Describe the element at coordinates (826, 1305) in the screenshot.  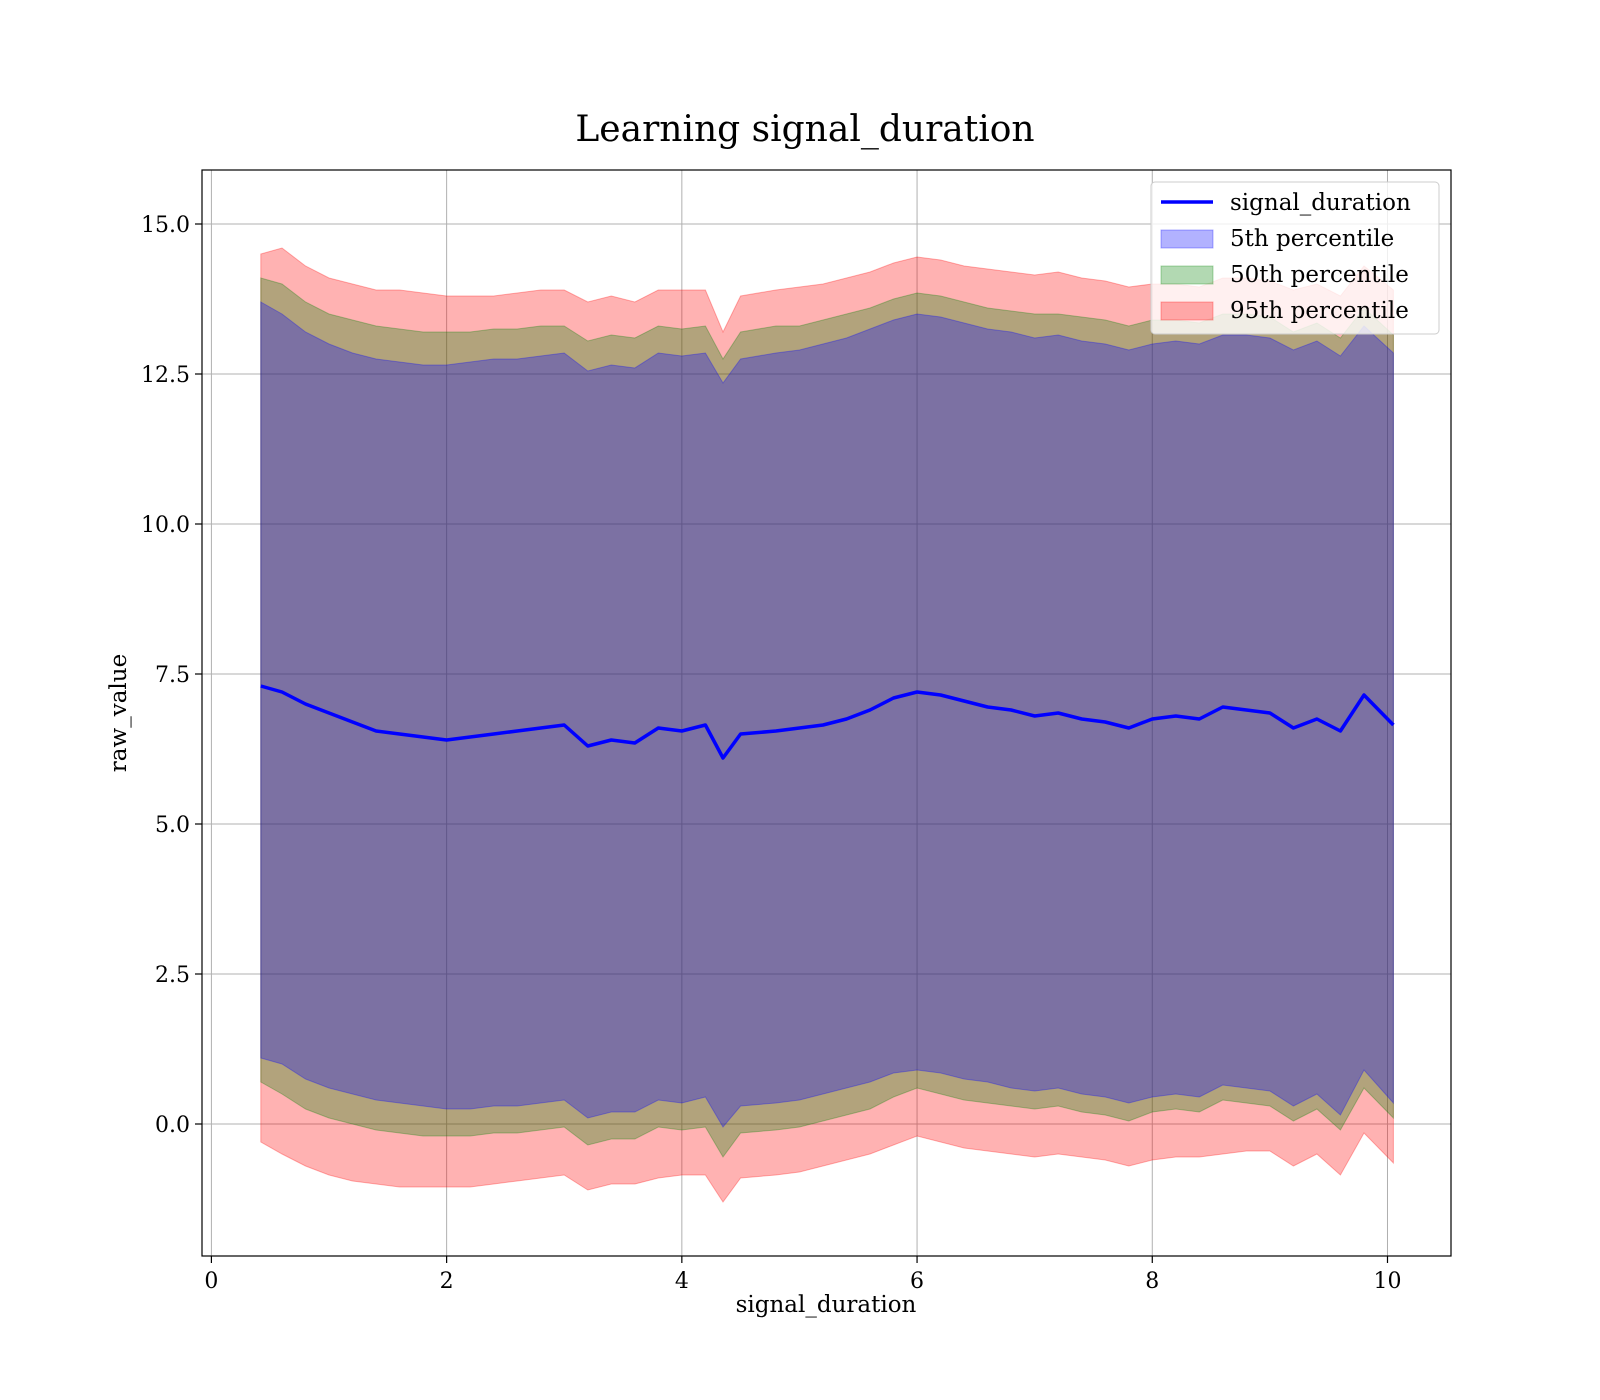
I see `x-axis-label: signal_duration` at that location.